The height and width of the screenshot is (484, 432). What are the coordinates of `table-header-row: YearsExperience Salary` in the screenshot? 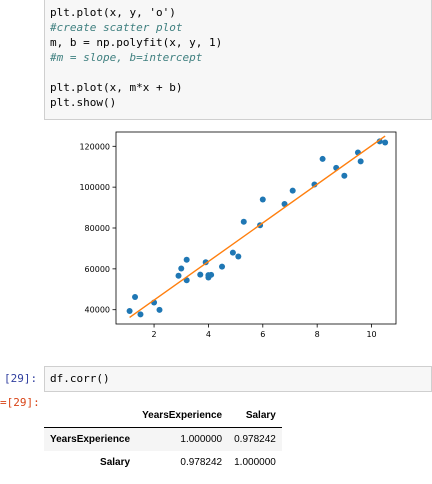 It's located at (163, 416).